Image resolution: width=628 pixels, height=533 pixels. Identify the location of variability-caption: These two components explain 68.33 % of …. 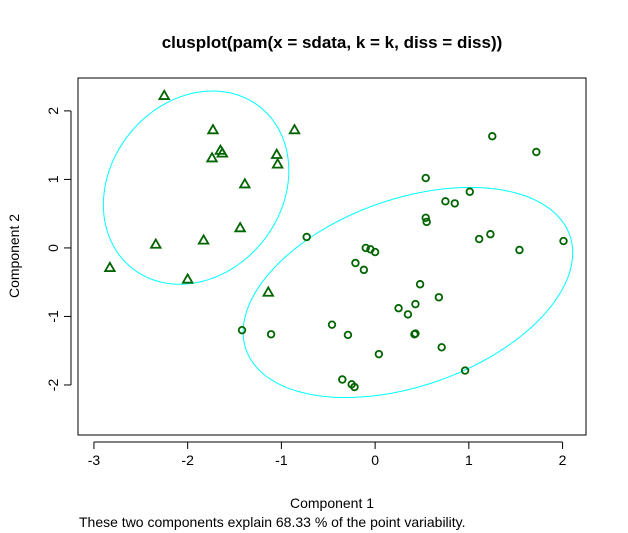
(272, 522).